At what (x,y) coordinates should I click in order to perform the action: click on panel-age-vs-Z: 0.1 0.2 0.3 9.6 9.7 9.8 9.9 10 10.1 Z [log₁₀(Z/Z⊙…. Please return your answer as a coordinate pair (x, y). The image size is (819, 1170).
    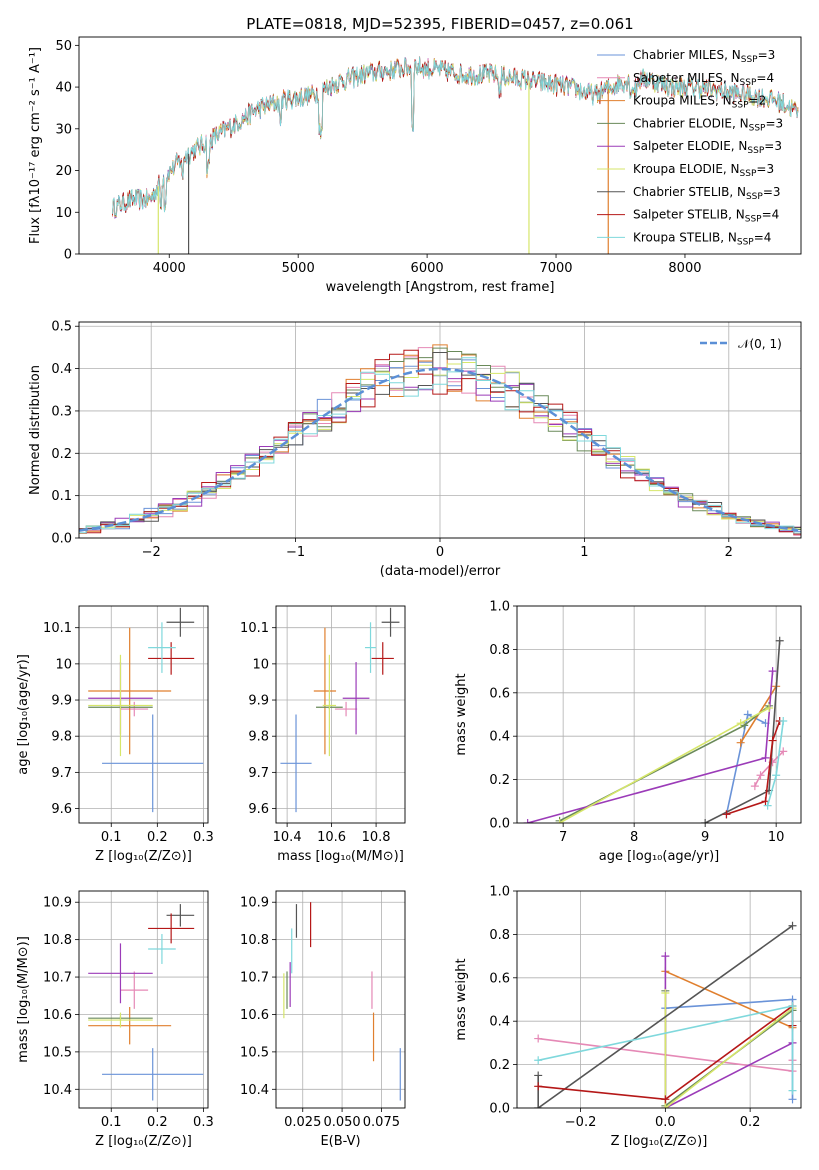
    Looking at the image, I should click on (115, 734).